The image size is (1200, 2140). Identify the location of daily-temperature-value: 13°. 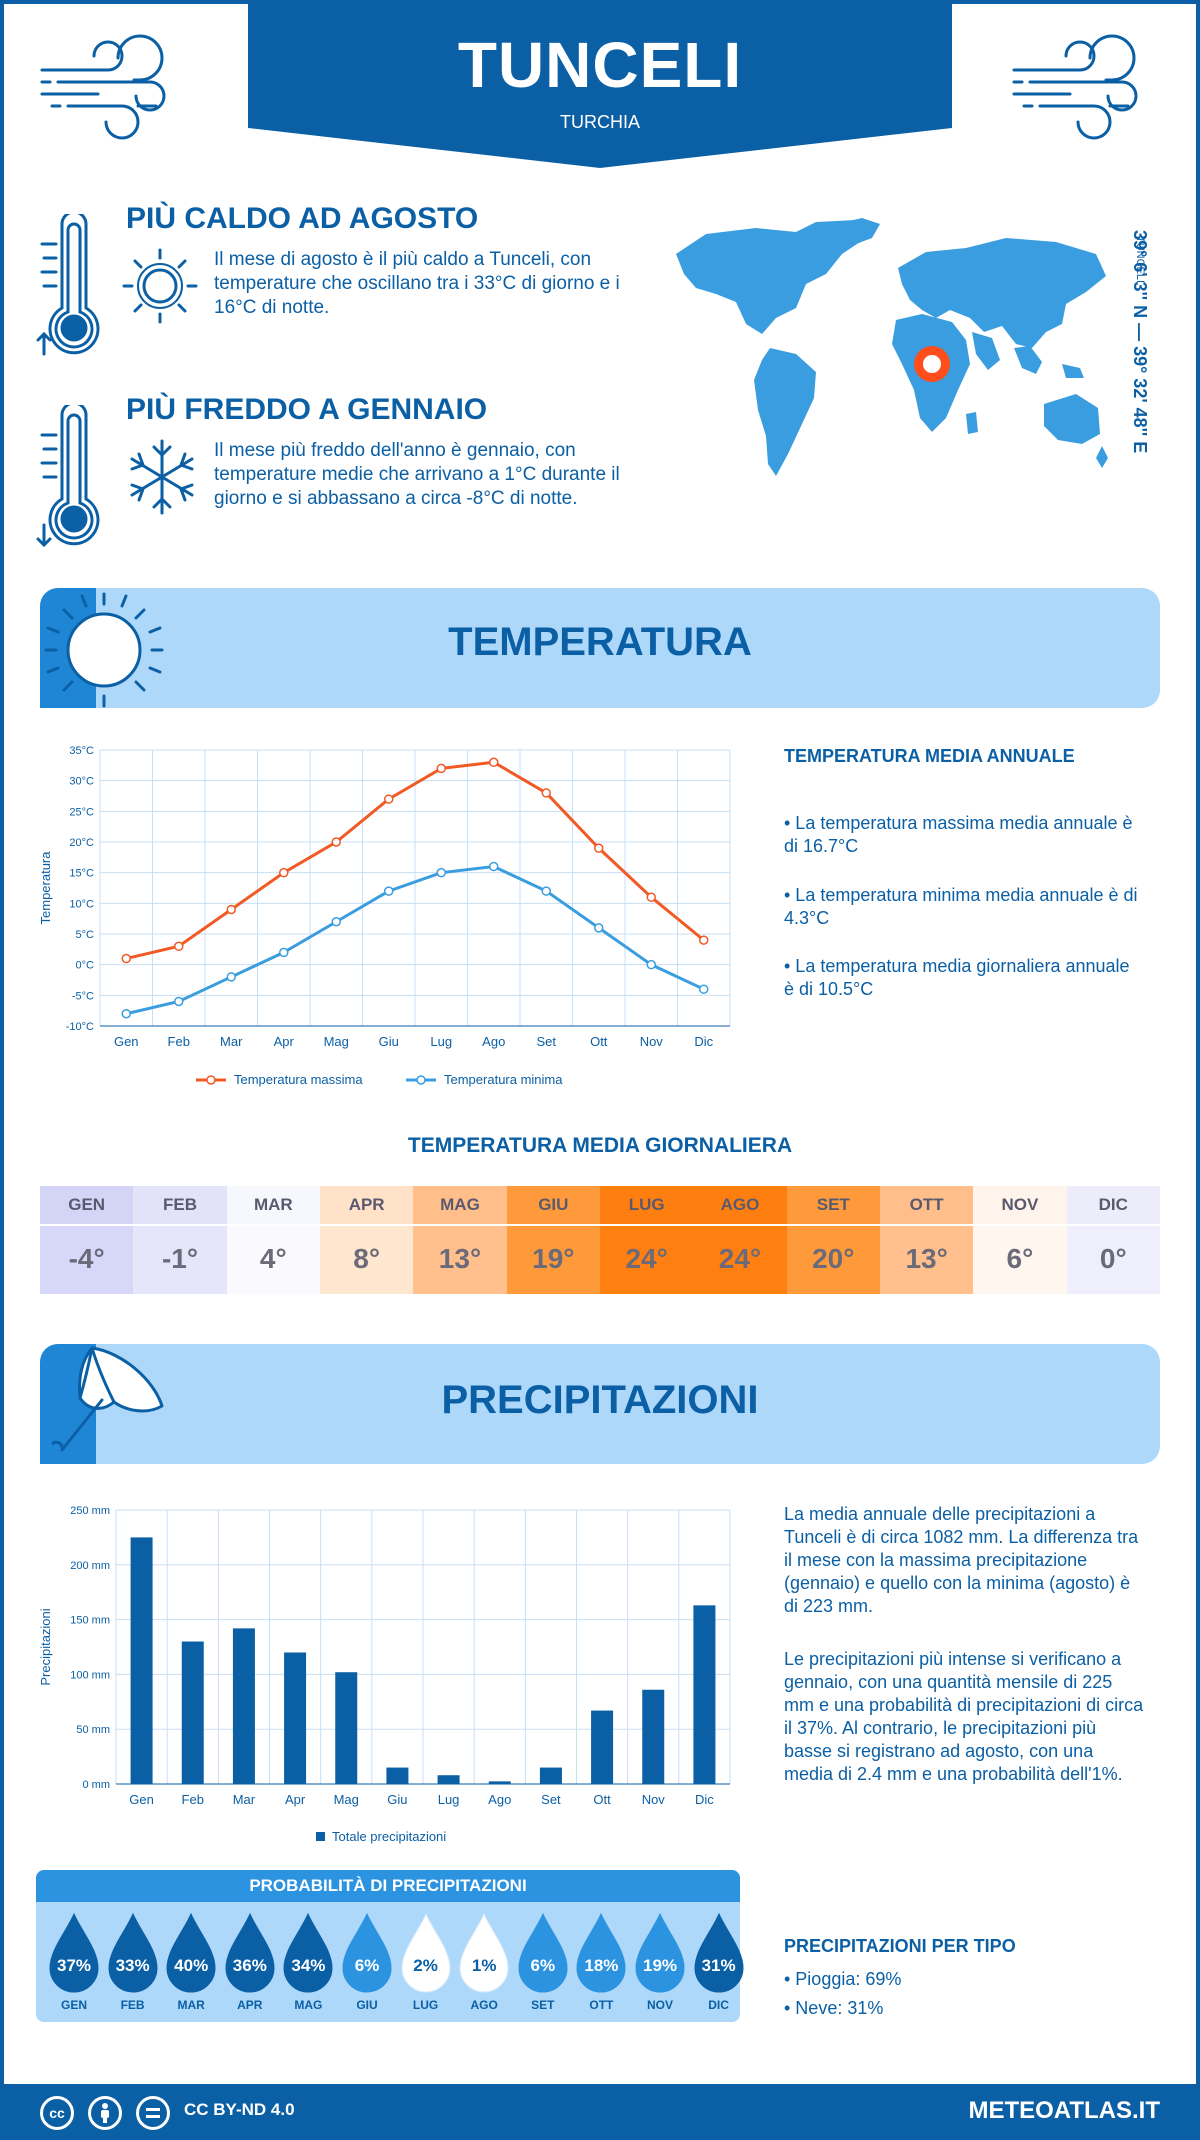
(460, 1259).